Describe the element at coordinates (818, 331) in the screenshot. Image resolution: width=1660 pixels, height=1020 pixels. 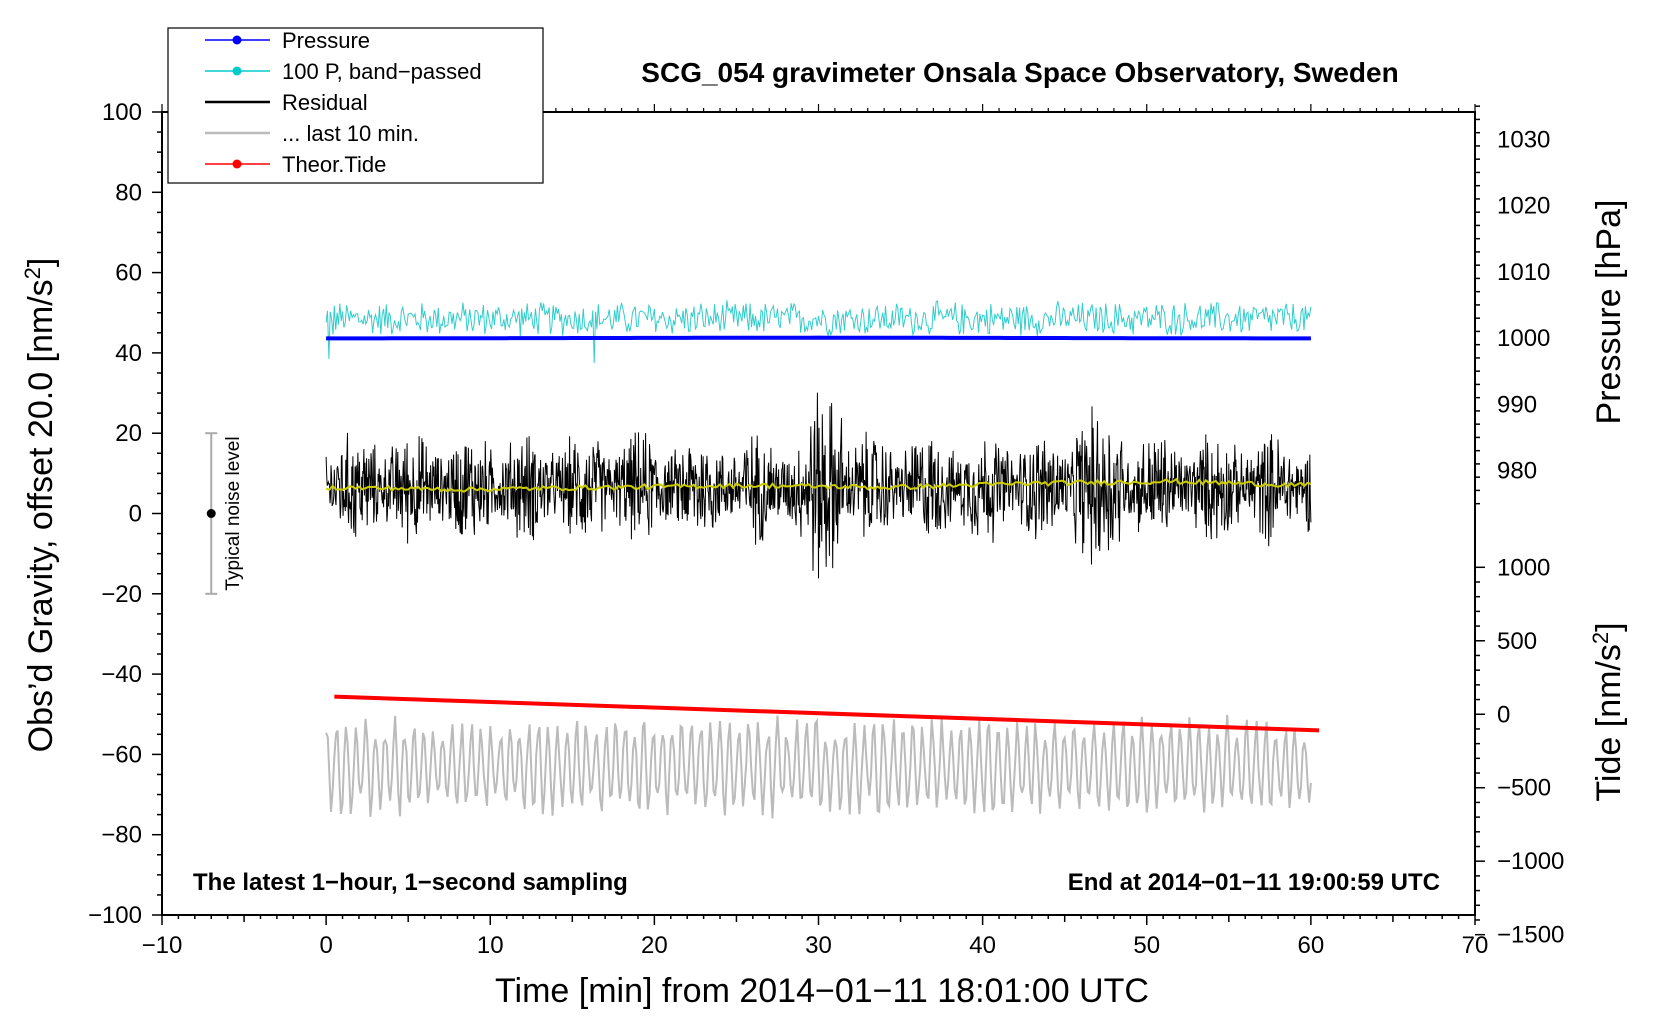
I see `bandpassed-pressure-line` at that location.